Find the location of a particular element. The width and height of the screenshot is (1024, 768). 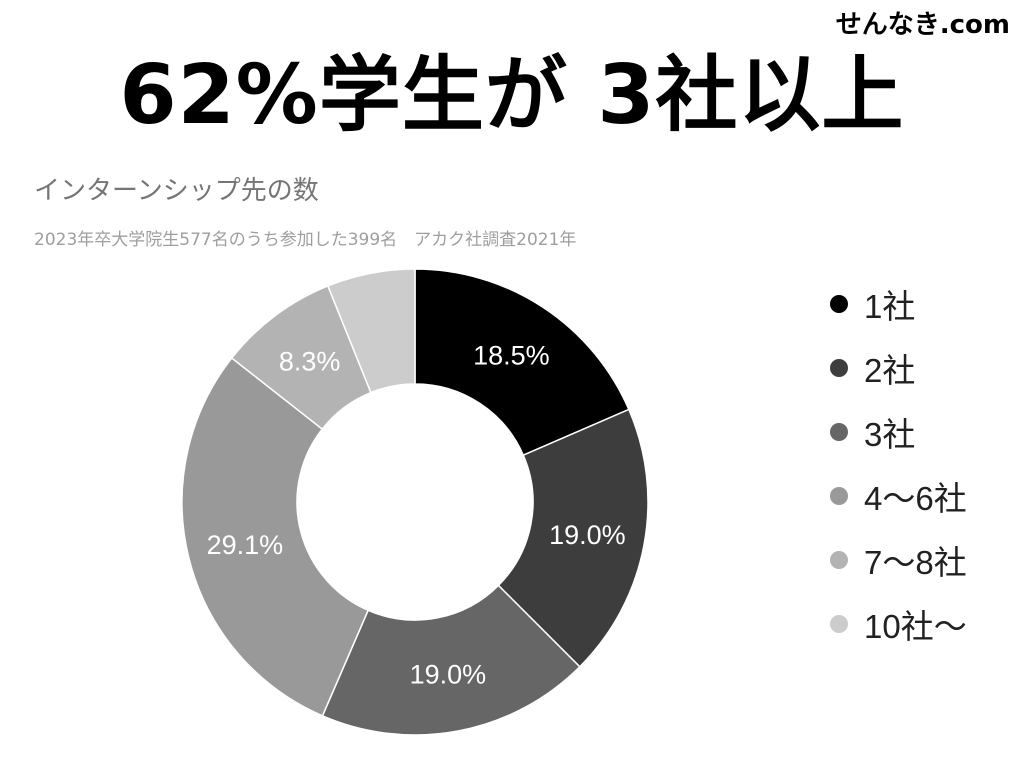

legend-label: 7〜8社 is located at coordinates (915, 562).